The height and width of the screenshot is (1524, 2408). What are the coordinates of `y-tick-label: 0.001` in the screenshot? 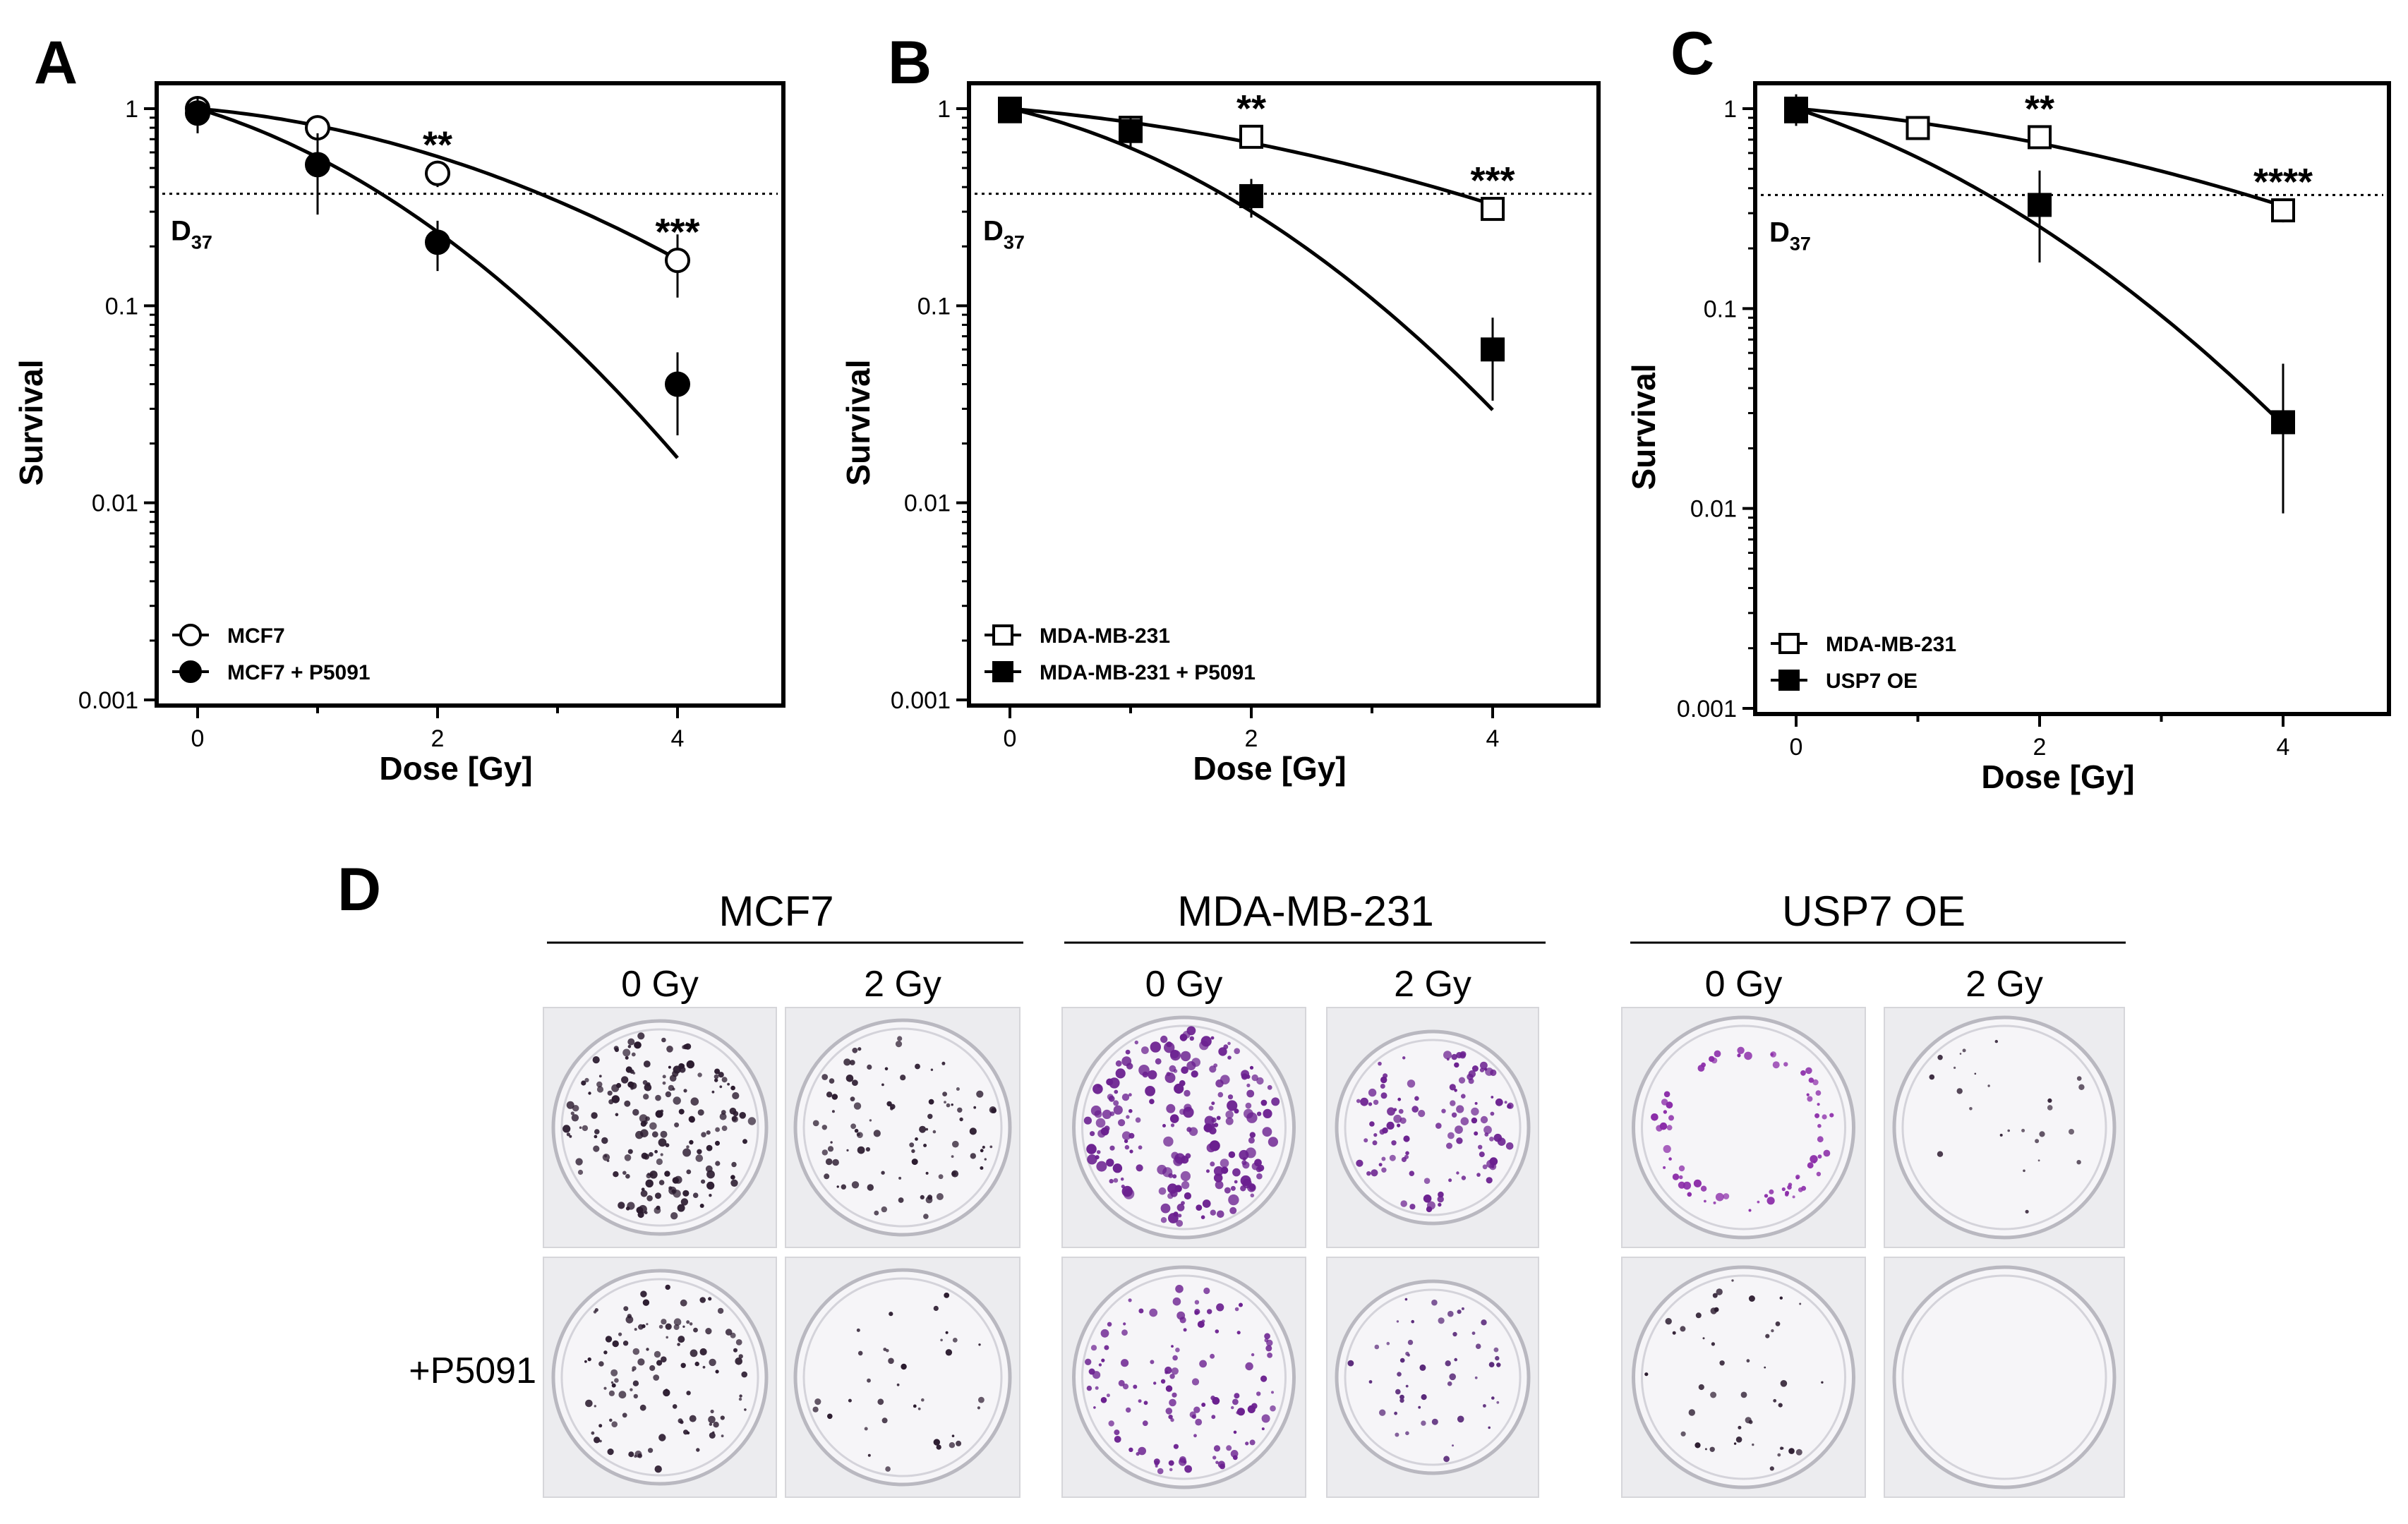 It's located at (108, 700).